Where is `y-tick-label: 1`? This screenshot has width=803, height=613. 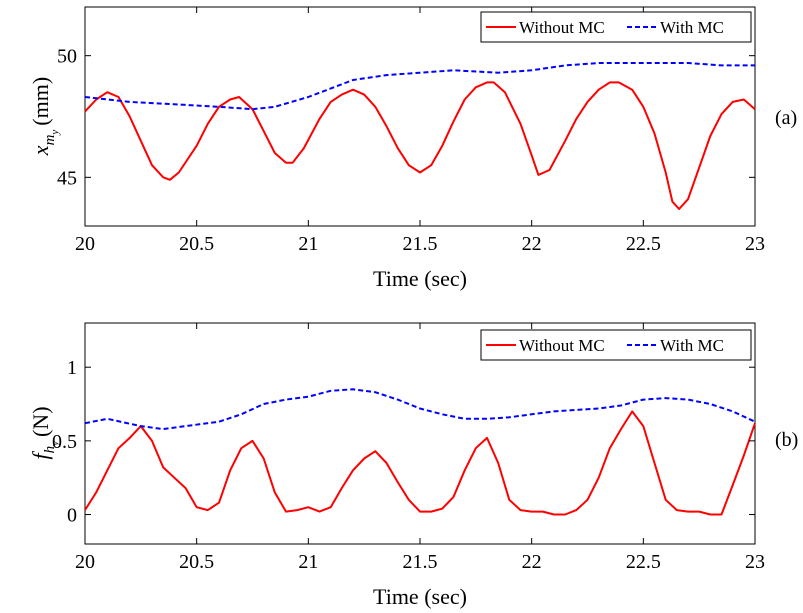 y-tick-label: 1 is located at coordinates (72, 368).